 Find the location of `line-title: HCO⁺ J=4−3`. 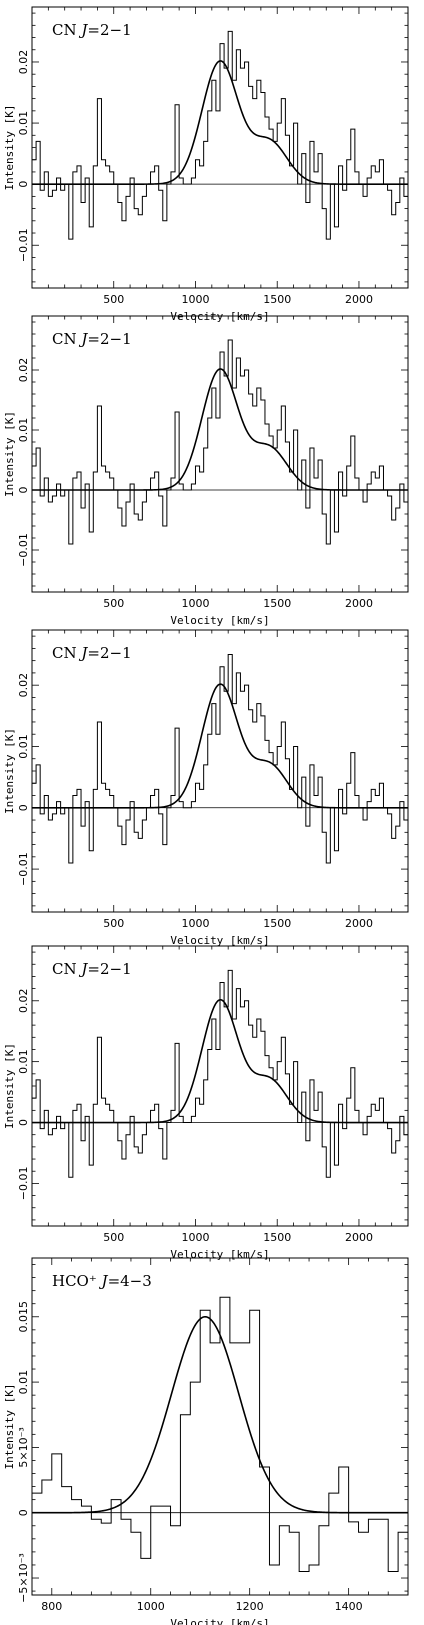

line-title: HCO⁺ J=4−3 is located at coordinates (102, 1281).